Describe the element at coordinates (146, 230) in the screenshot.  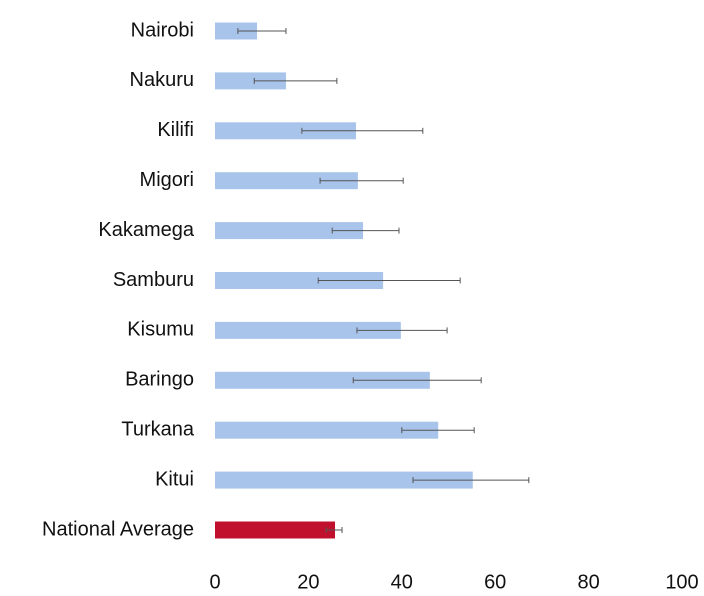
I see `y-tick-label: Kakamega` at that location.